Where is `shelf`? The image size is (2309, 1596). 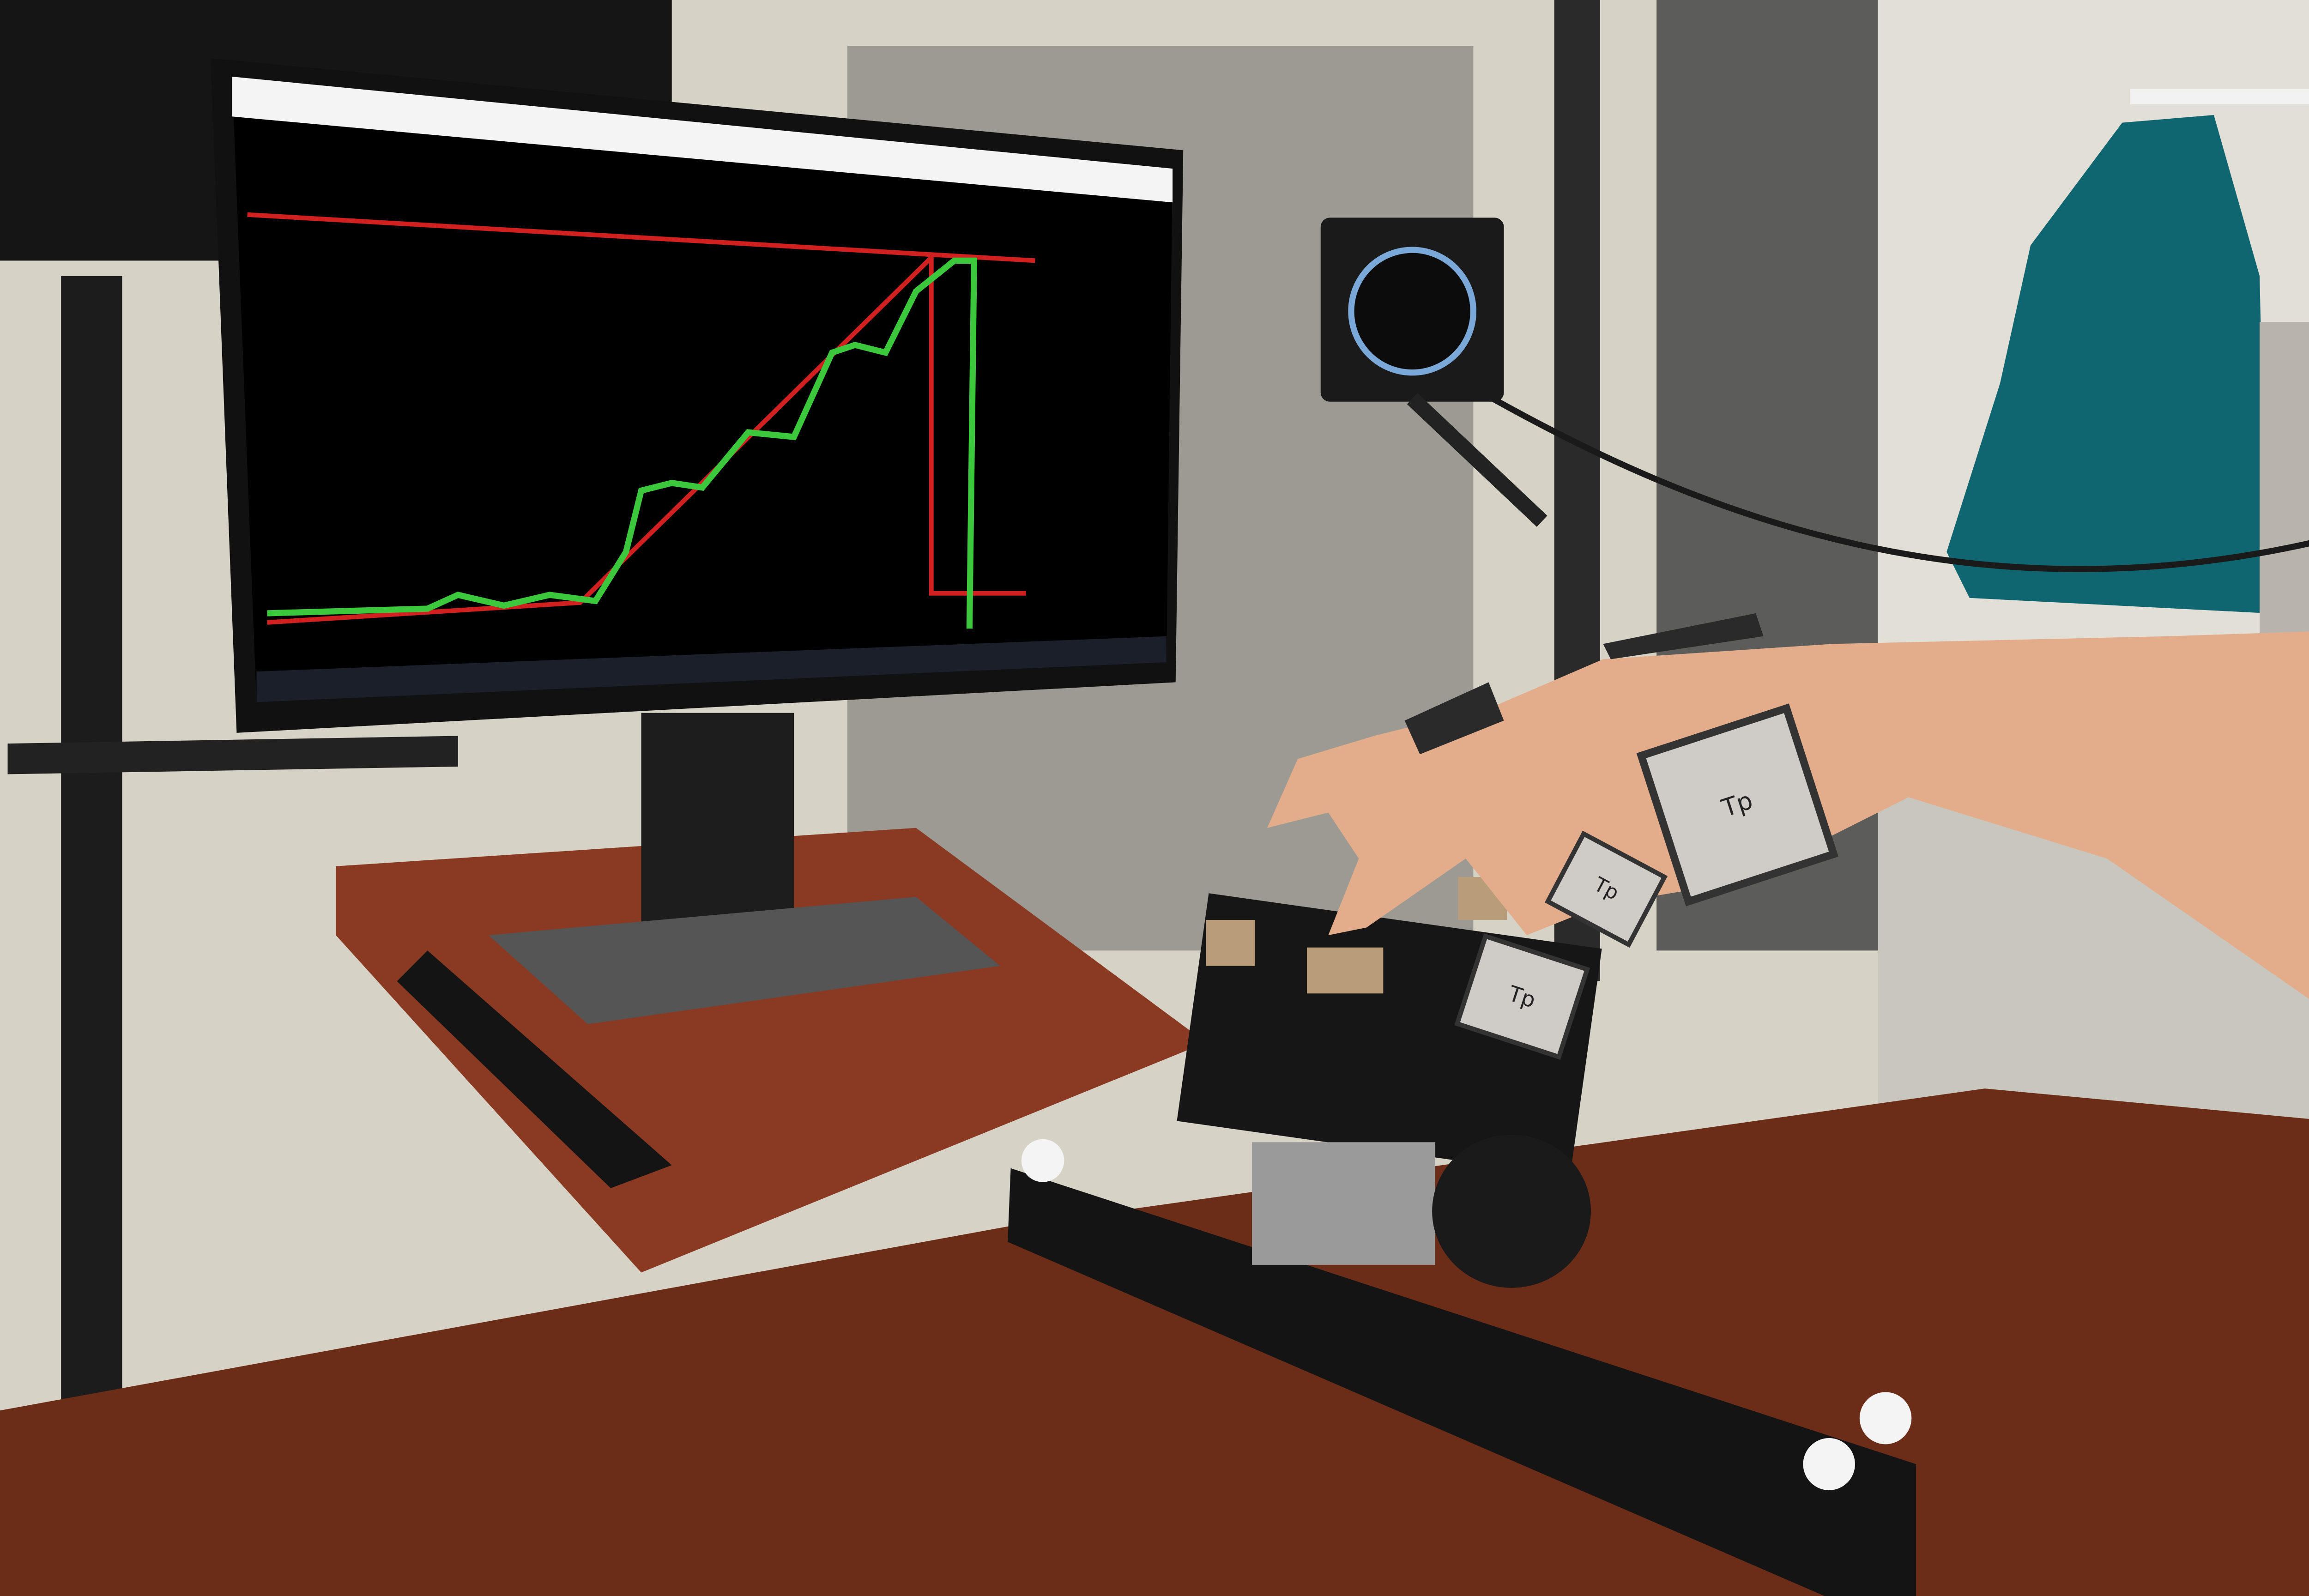 shelf is located at coordinates (2284, 498).